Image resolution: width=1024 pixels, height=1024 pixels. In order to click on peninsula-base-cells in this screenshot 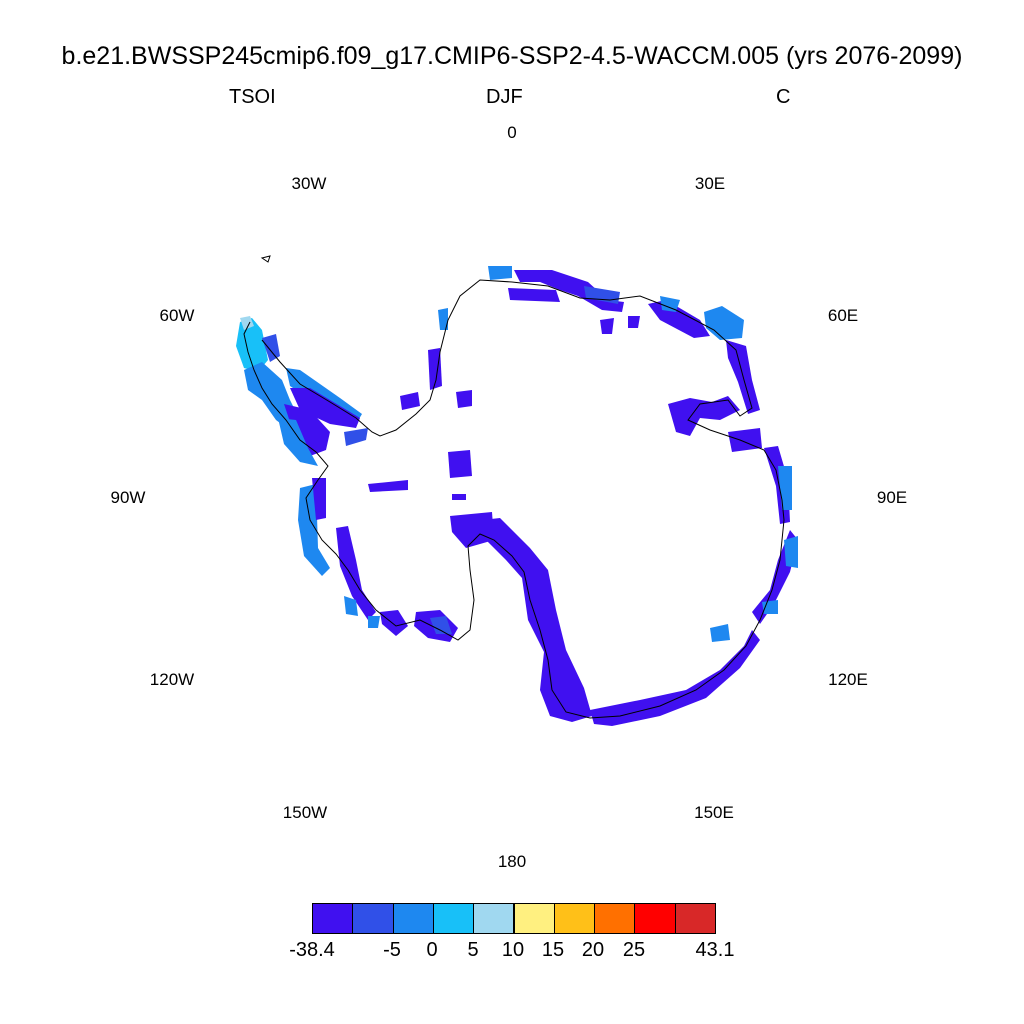, I will do `click(307, 430)`.